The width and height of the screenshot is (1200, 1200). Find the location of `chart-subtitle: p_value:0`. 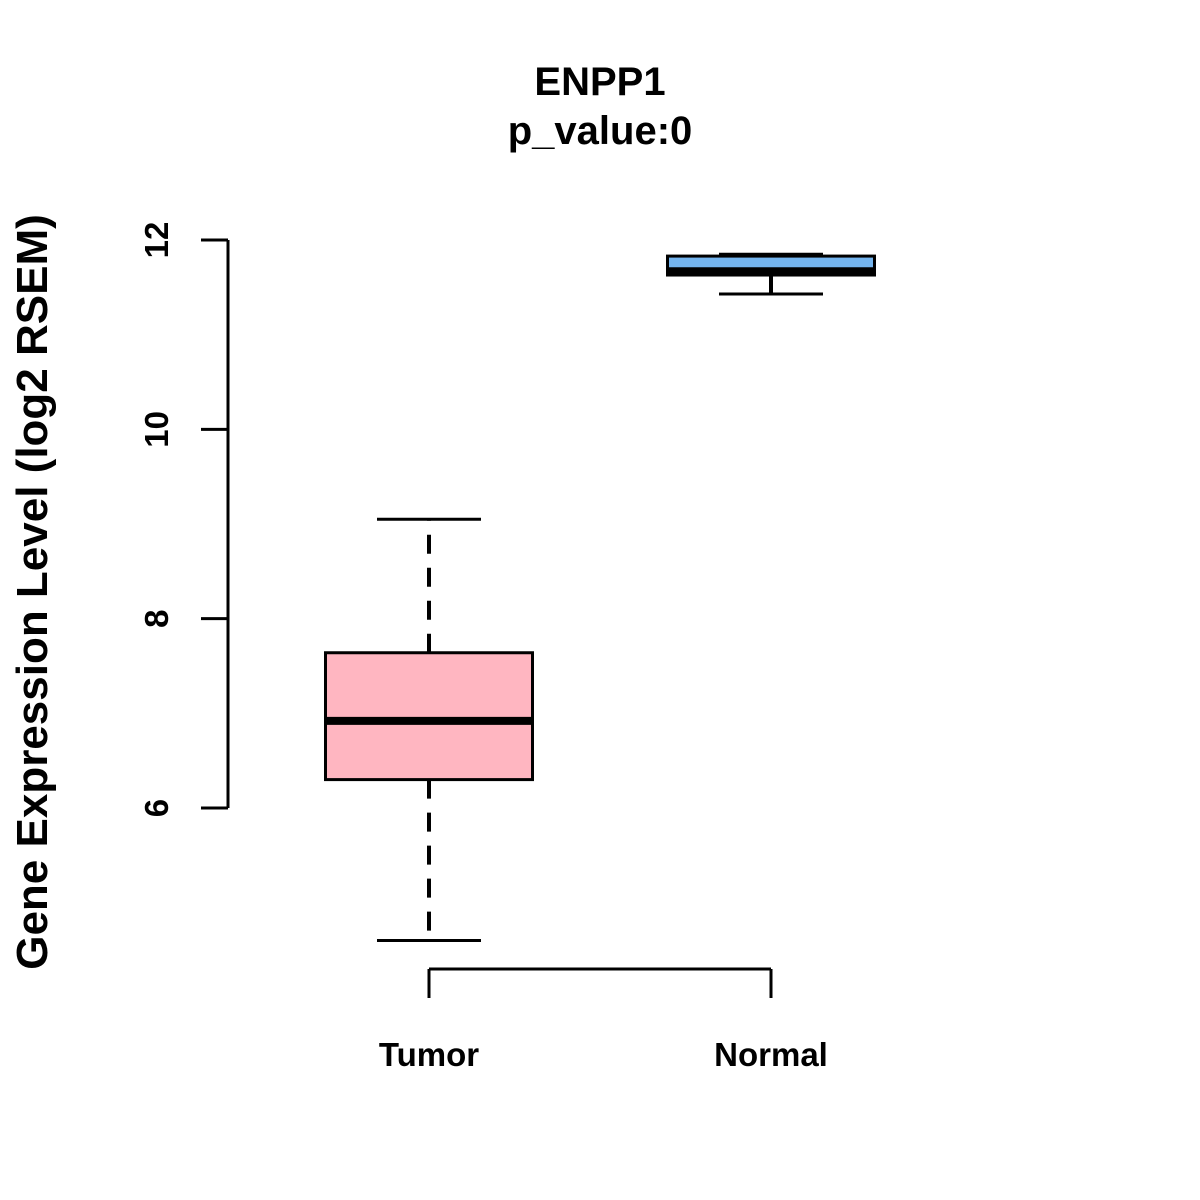

chart-subtitle: p_value:0 is located at coordinates (600, 131).